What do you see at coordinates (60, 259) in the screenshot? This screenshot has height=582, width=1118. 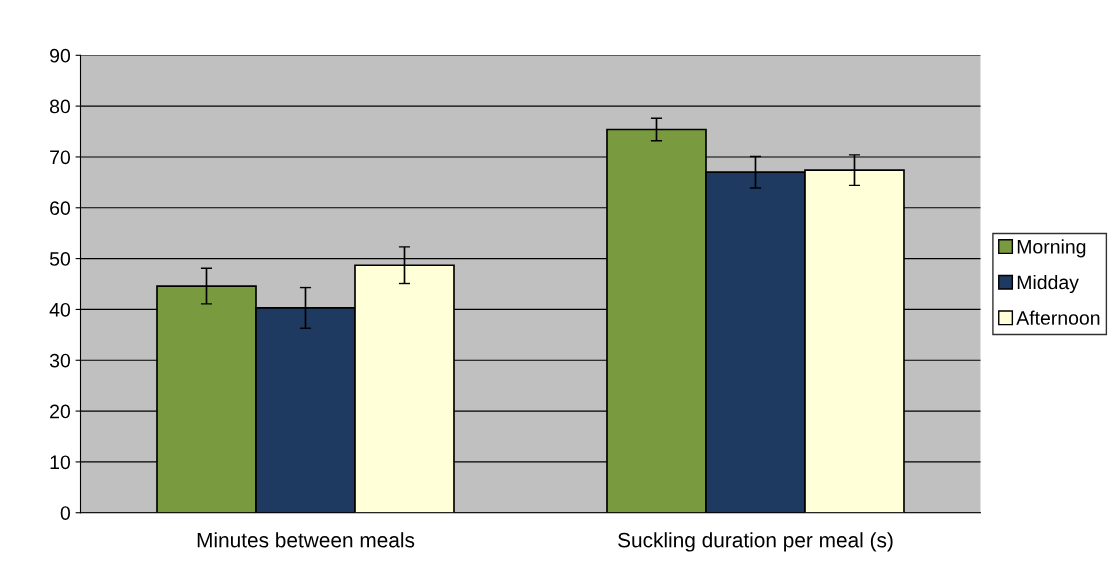 I see `y-tick-label: 50` at bounding box center [60, 259].